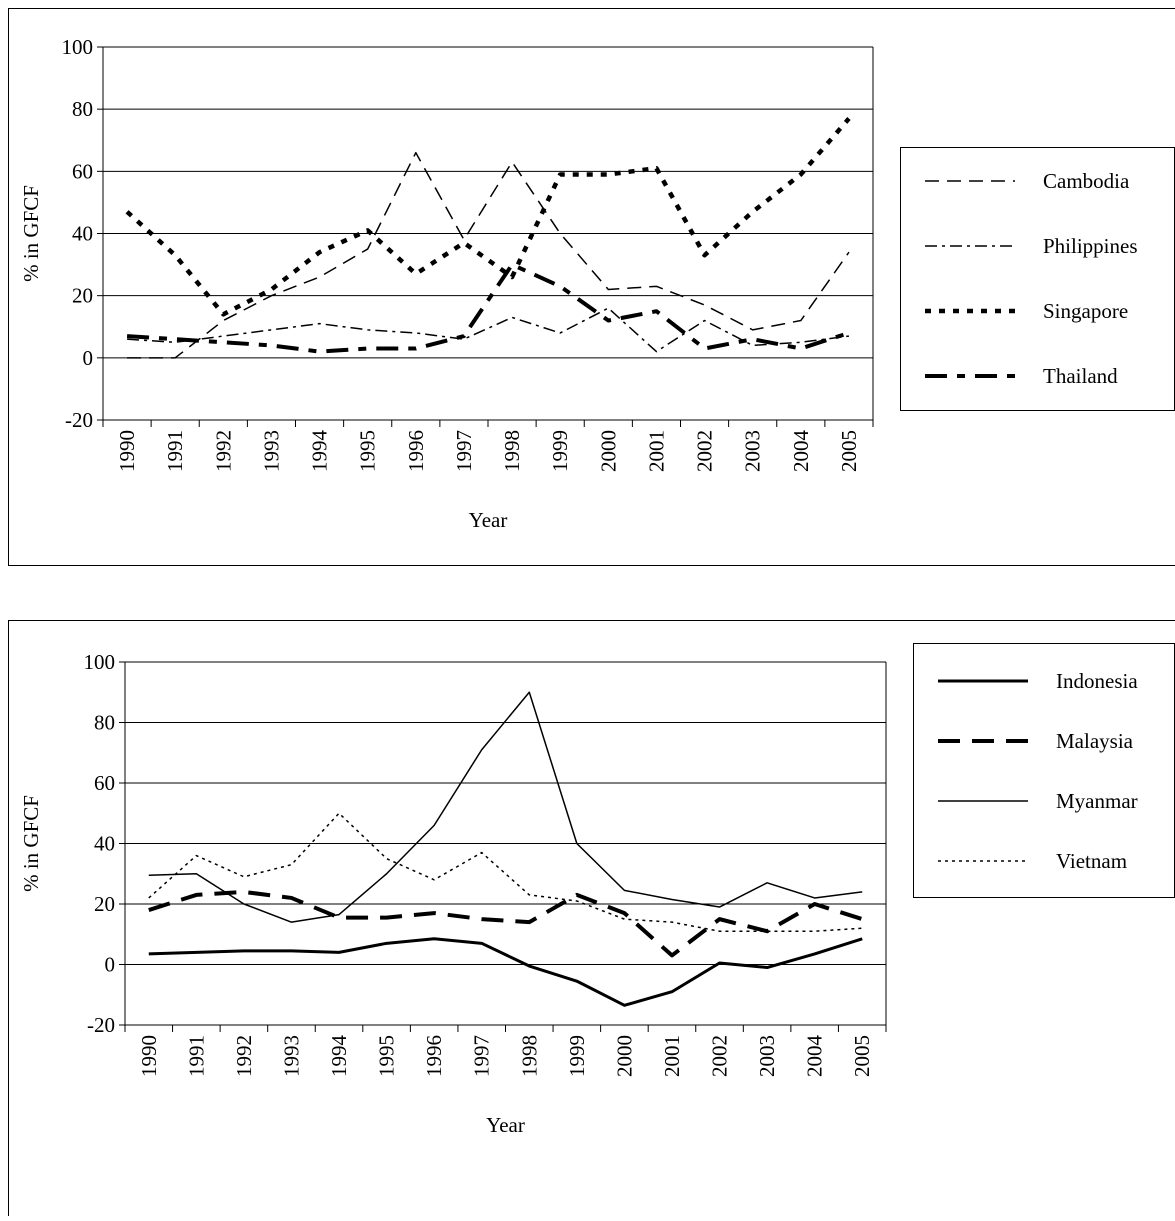  I want to click on legend-box, so click(1038, 279).